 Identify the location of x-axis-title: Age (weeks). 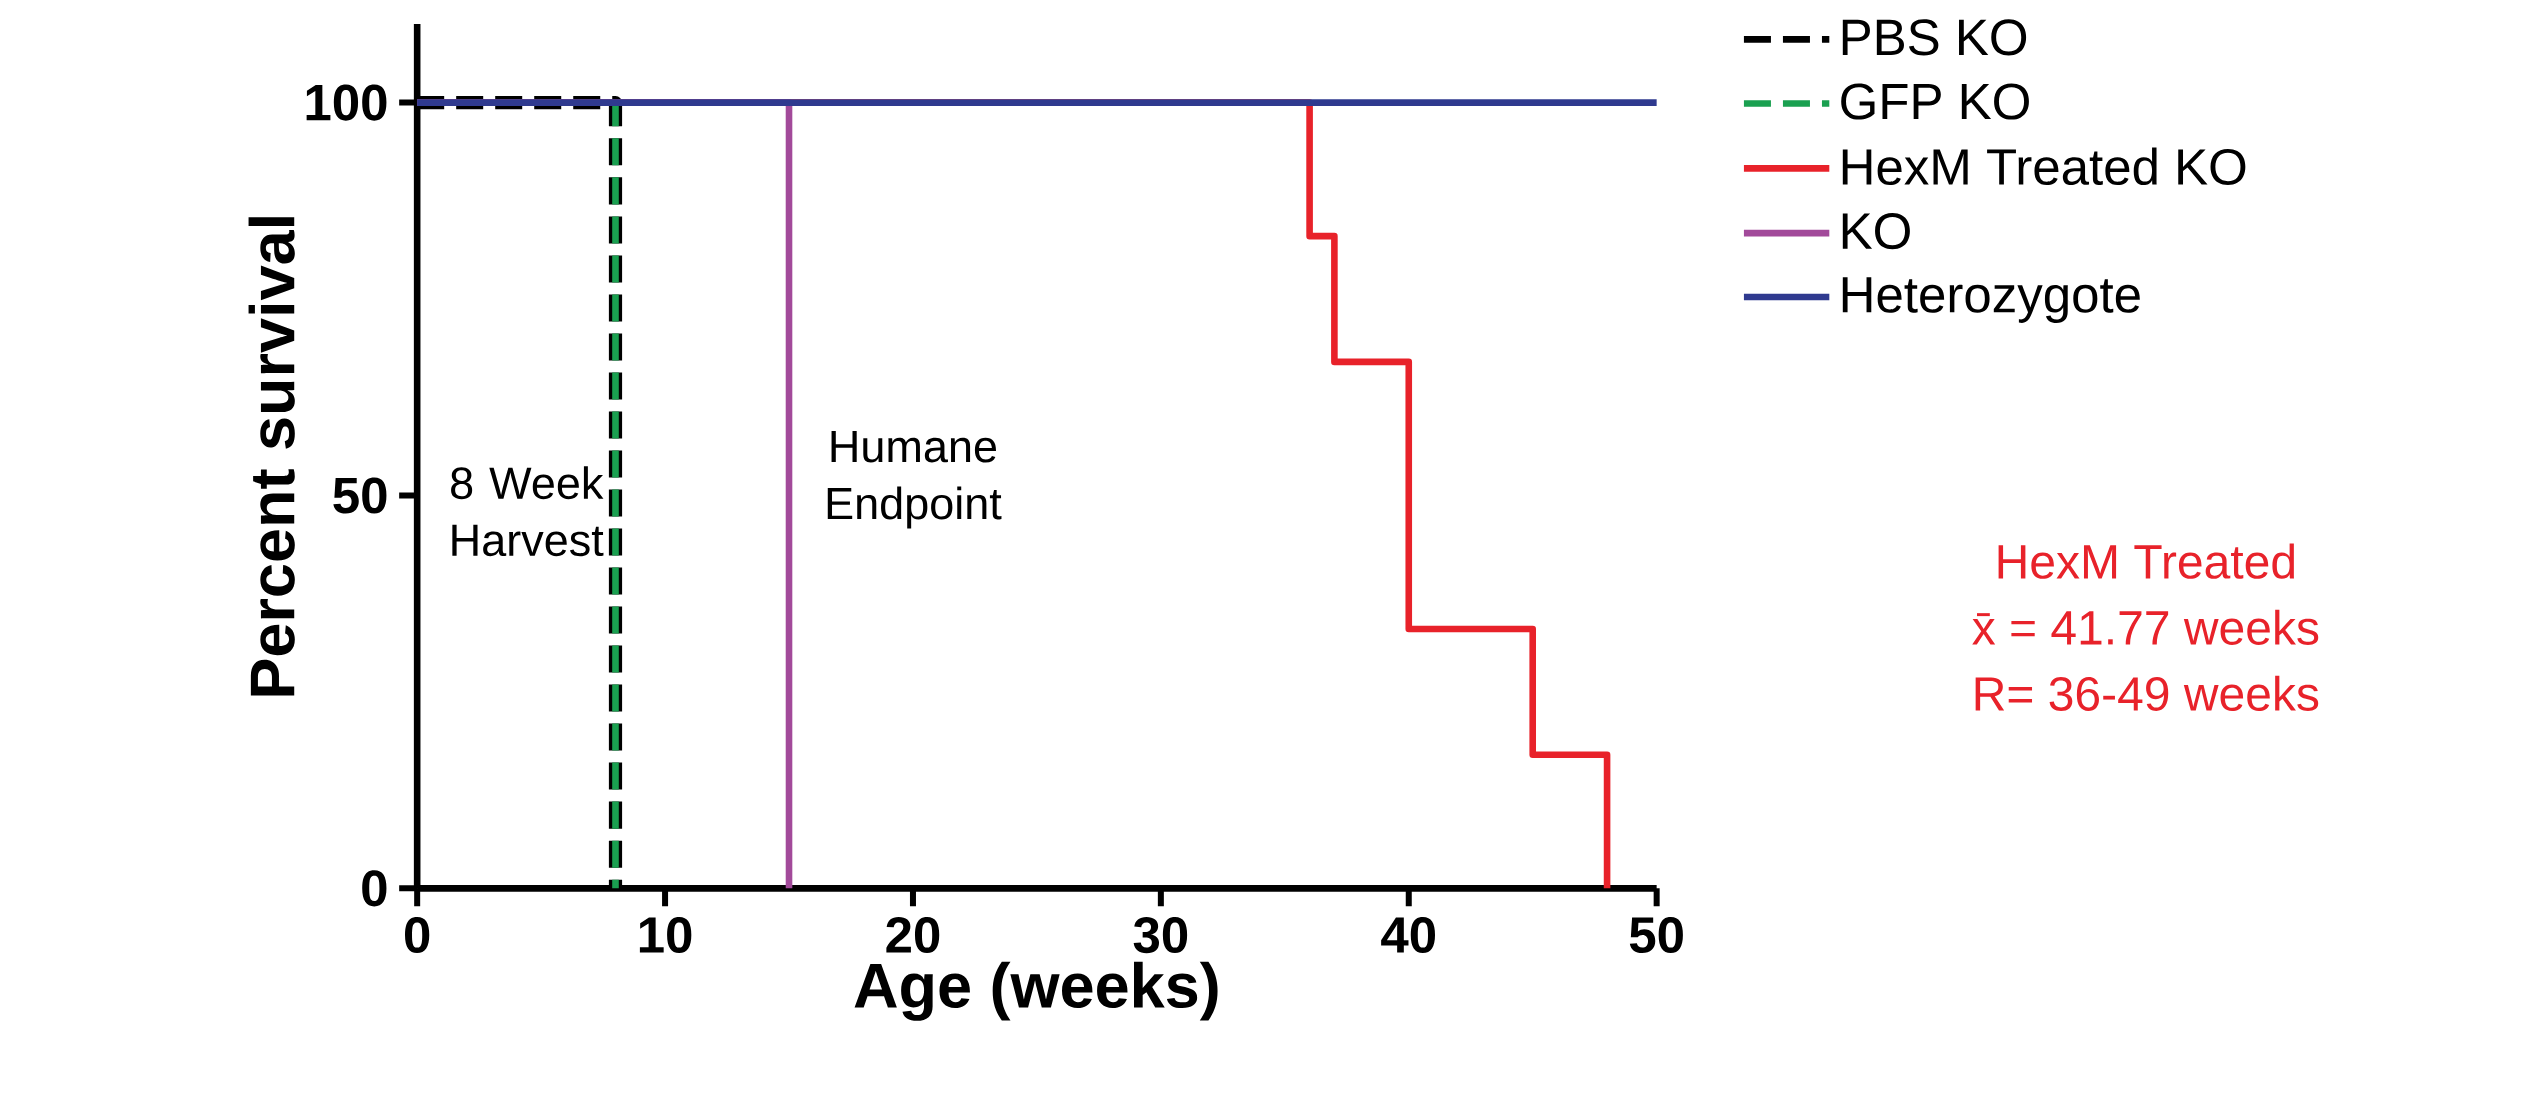
(1036, 991).